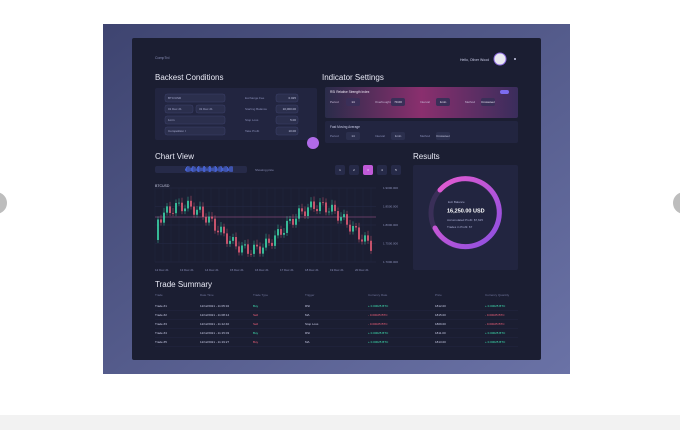 The image size is (680, 430). I want to click on column-header: Date Time, so click(207, 295).